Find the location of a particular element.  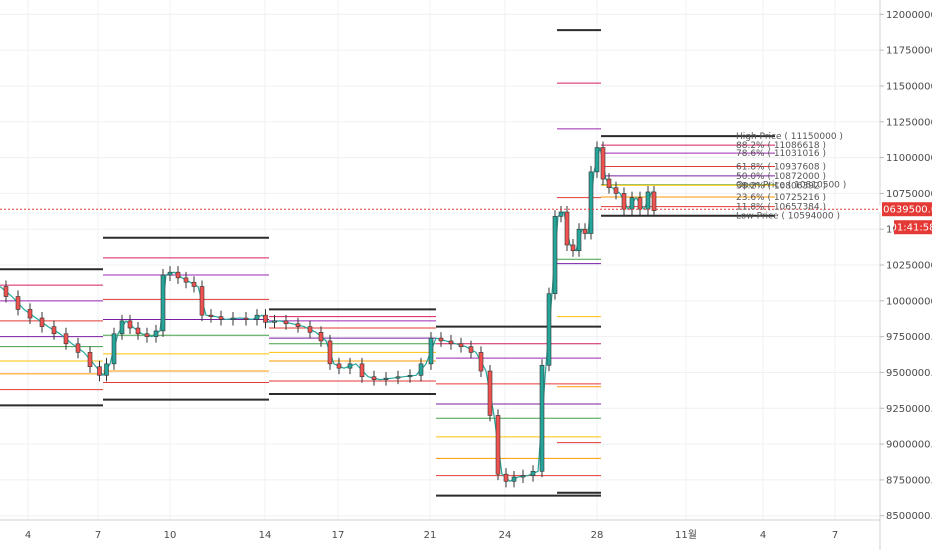

y-tick-label: 11250000.0 is located at coordinates (909, 122).